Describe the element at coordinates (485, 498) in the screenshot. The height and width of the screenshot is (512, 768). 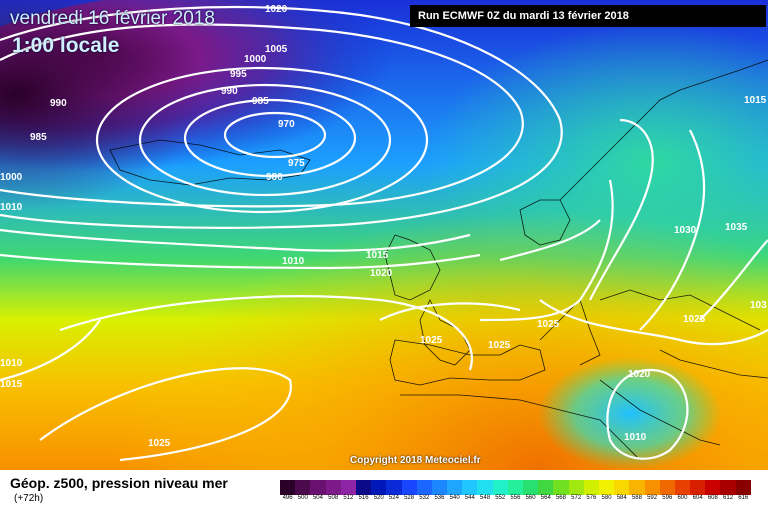
I see `legend-label: 548` at that location.